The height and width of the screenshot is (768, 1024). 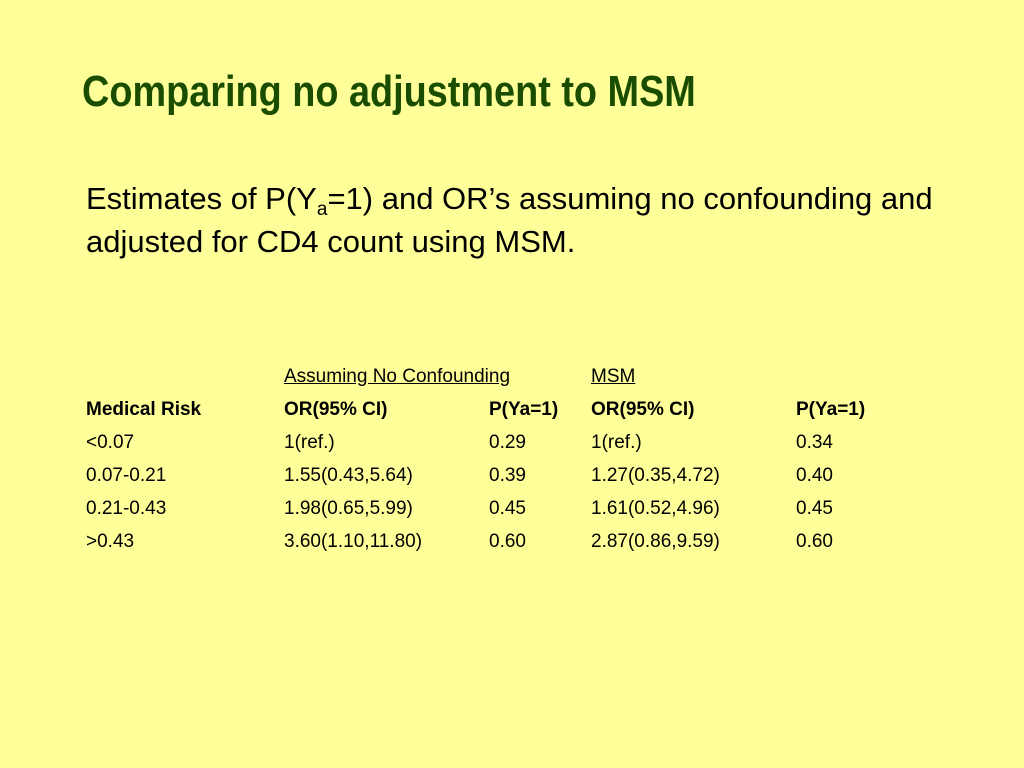 What do you see at coordinates (180, 376) in the screenshot?
I see `empty-cell` at bounding box center [180, 376].